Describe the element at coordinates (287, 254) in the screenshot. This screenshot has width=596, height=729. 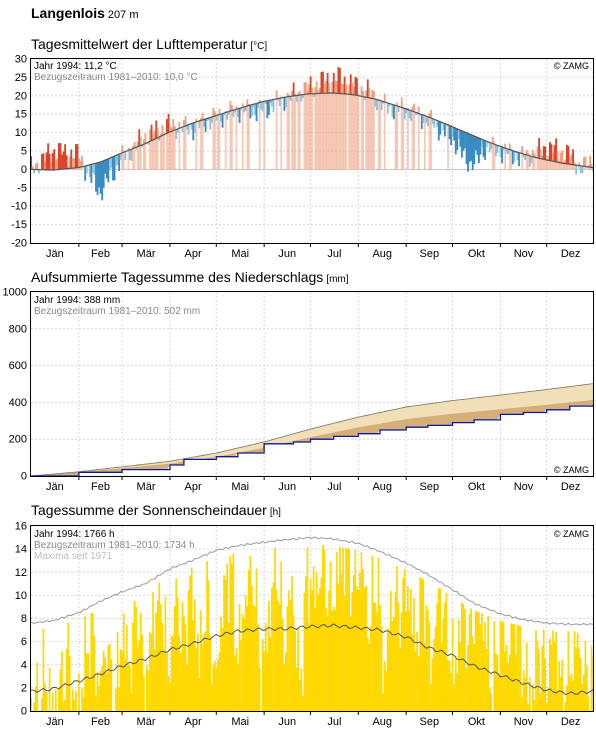
I see `x-tick-label: Jun` at that location.